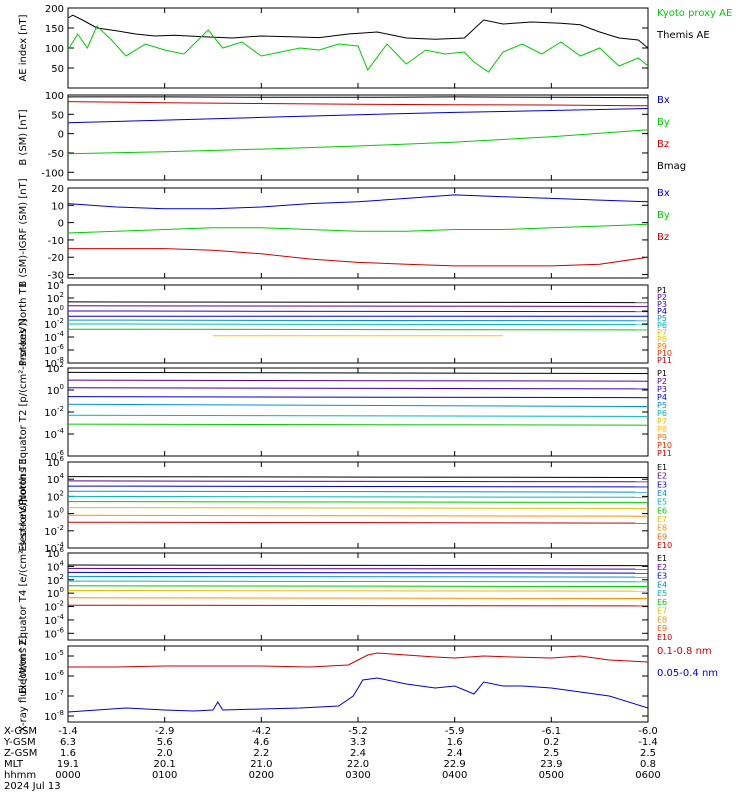 The image size is (750, 800). What do you see at coordinates (358, 257) in the screenshot?
I see `series-line-bz` at bounding box center [358, 257].